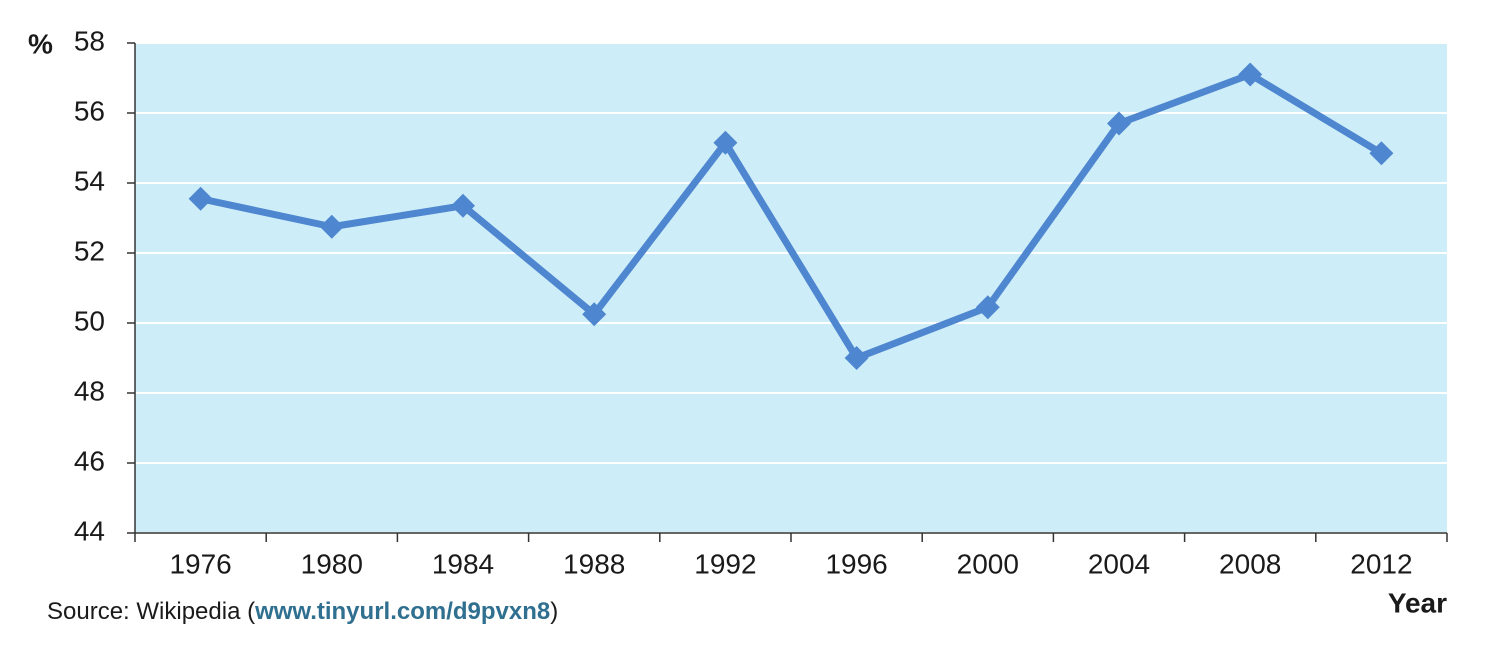 The width and height of the screenshot is (1495, 649). What do you see at coordinates (856, 563) in the screenshot?
I see `x-tick-label: 1996` at bounding box center [856, 563].